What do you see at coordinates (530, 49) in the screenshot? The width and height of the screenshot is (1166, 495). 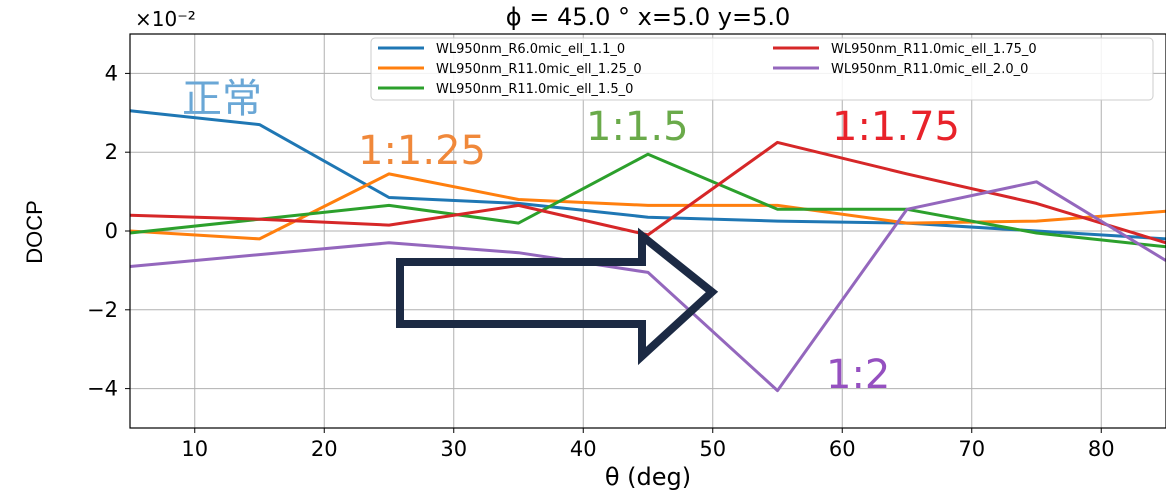 I see `legend-label: WL950nm_R6.0mic_ell_1.1_0` at bounding box center [530, 49].